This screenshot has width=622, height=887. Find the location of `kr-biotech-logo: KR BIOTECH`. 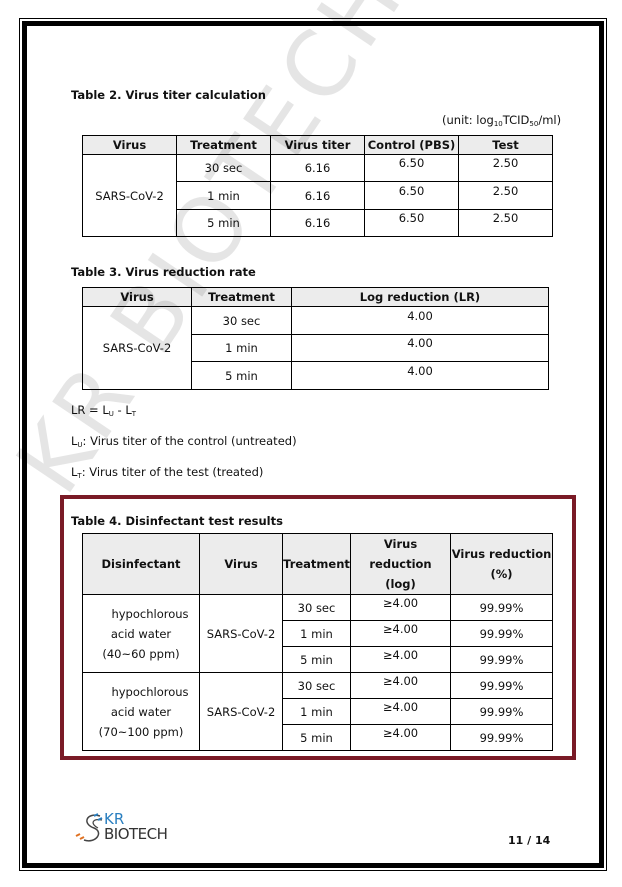

kr-biotech-logo: KR BIOTECH is located at coordinates (124, 828).